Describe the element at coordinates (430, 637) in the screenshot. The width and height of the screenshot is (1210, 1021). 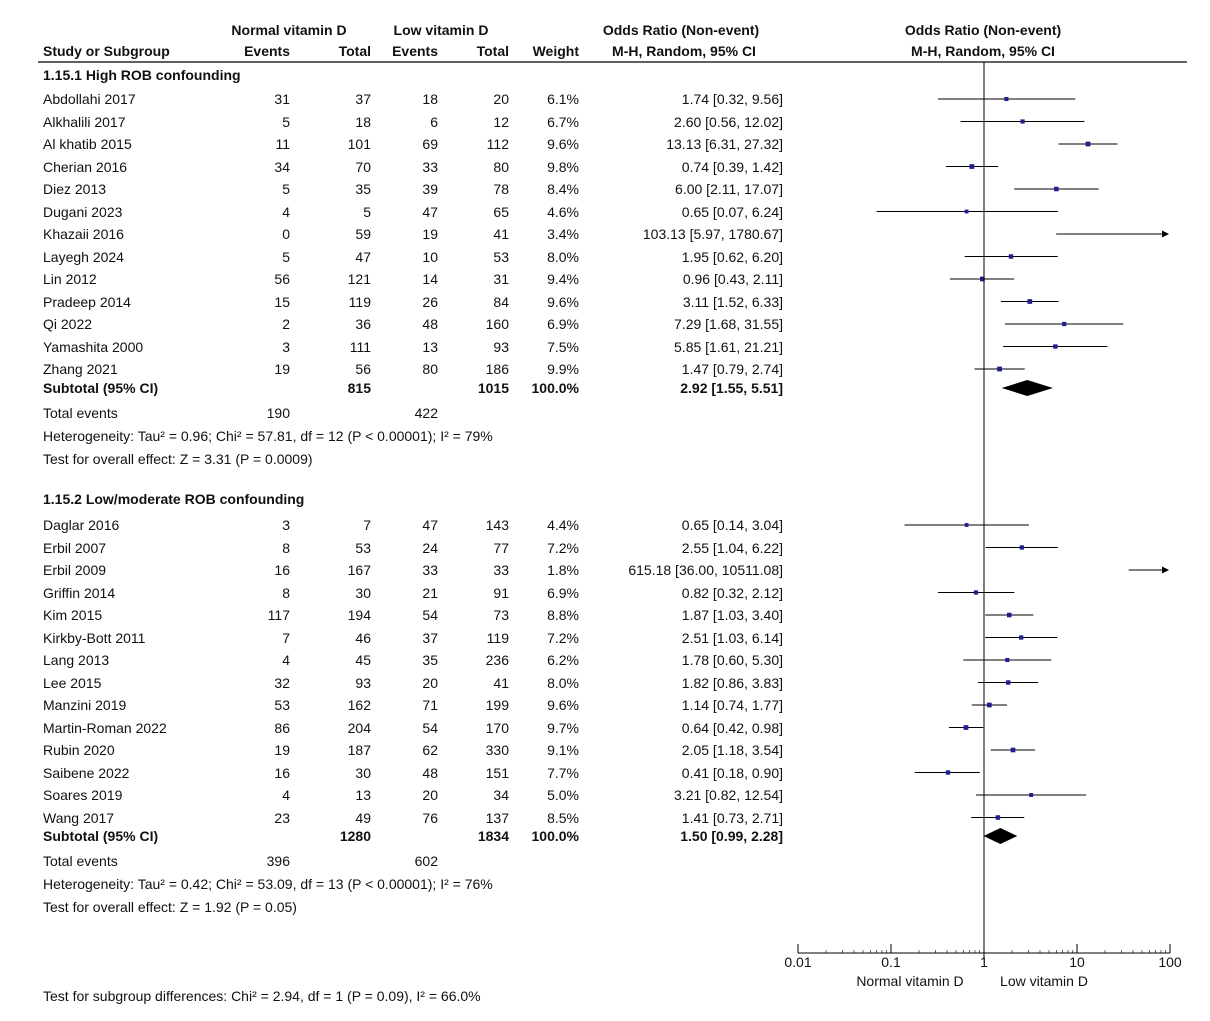
I see `events-low: 37` at that location.